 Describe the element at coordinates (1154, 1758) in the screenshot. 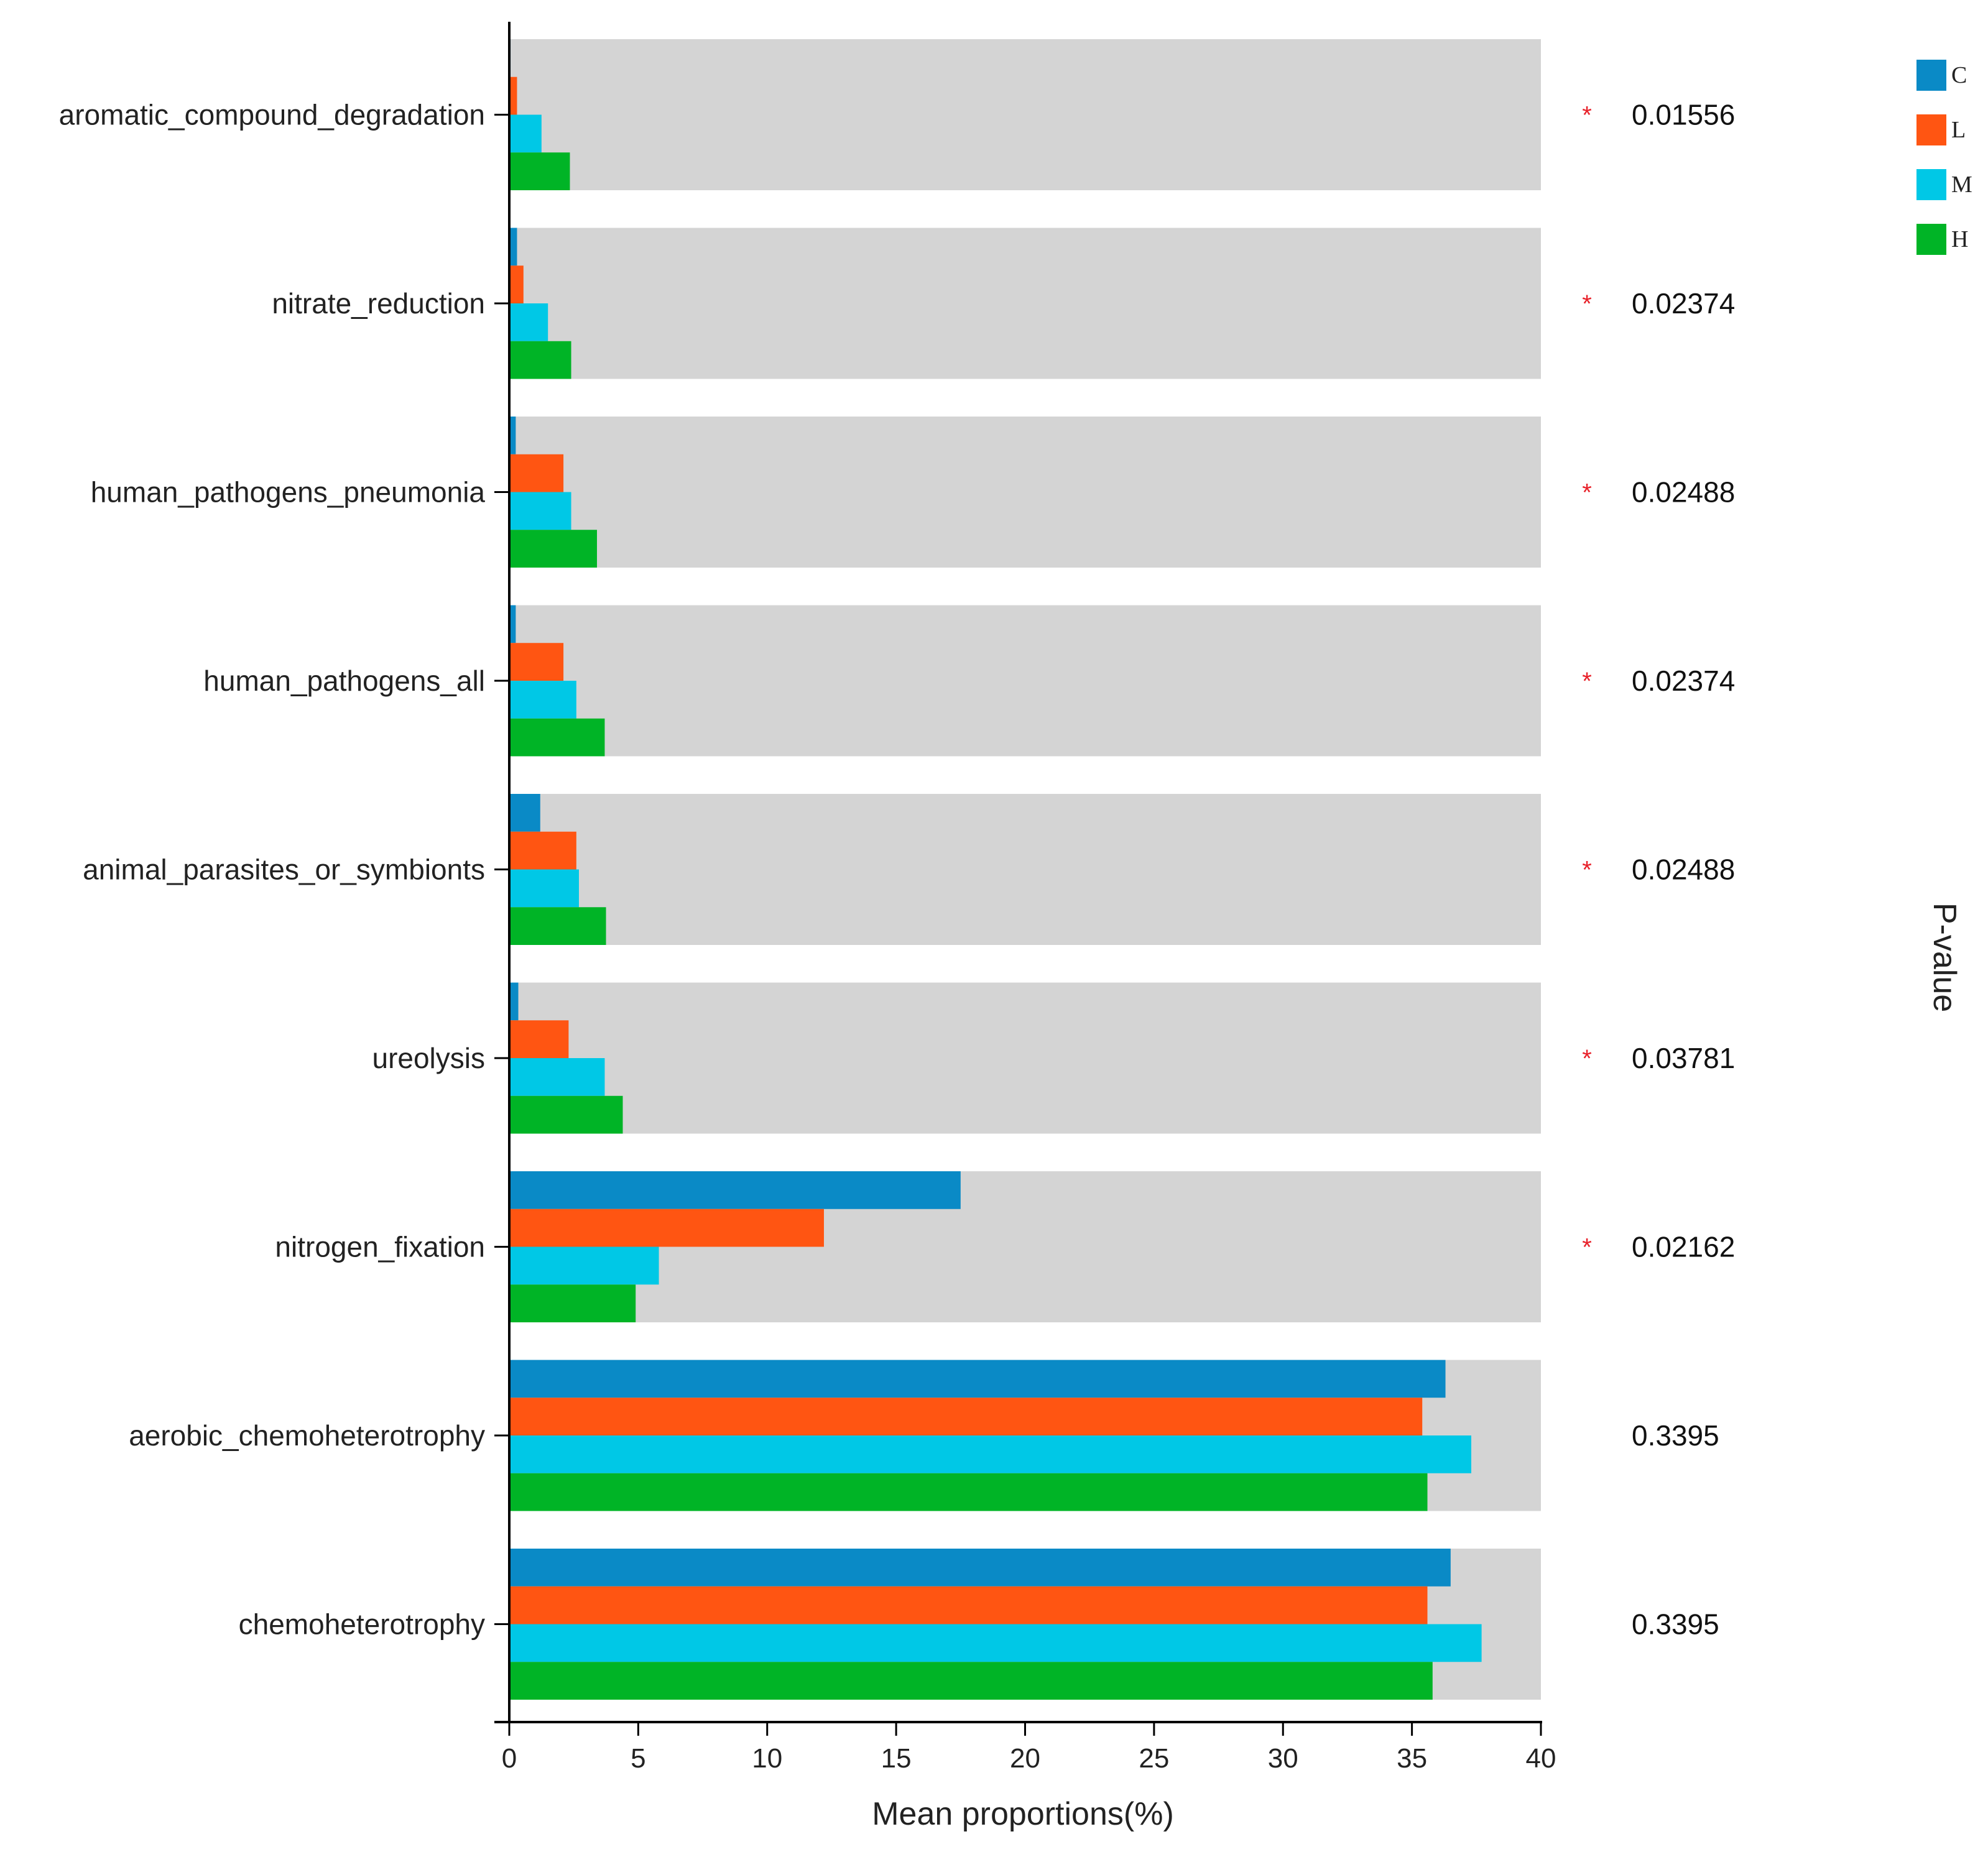

I see `x-tick-label: 25` at that location.